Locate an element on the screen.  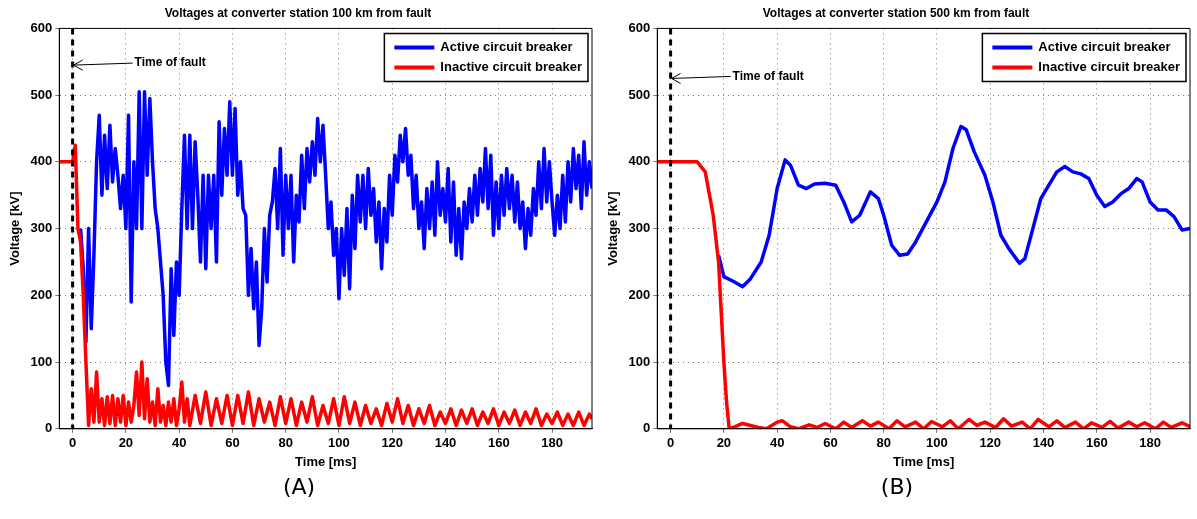
chart-title: Voltages at converter station 100 km from fault is located at coordinates (298, 12).